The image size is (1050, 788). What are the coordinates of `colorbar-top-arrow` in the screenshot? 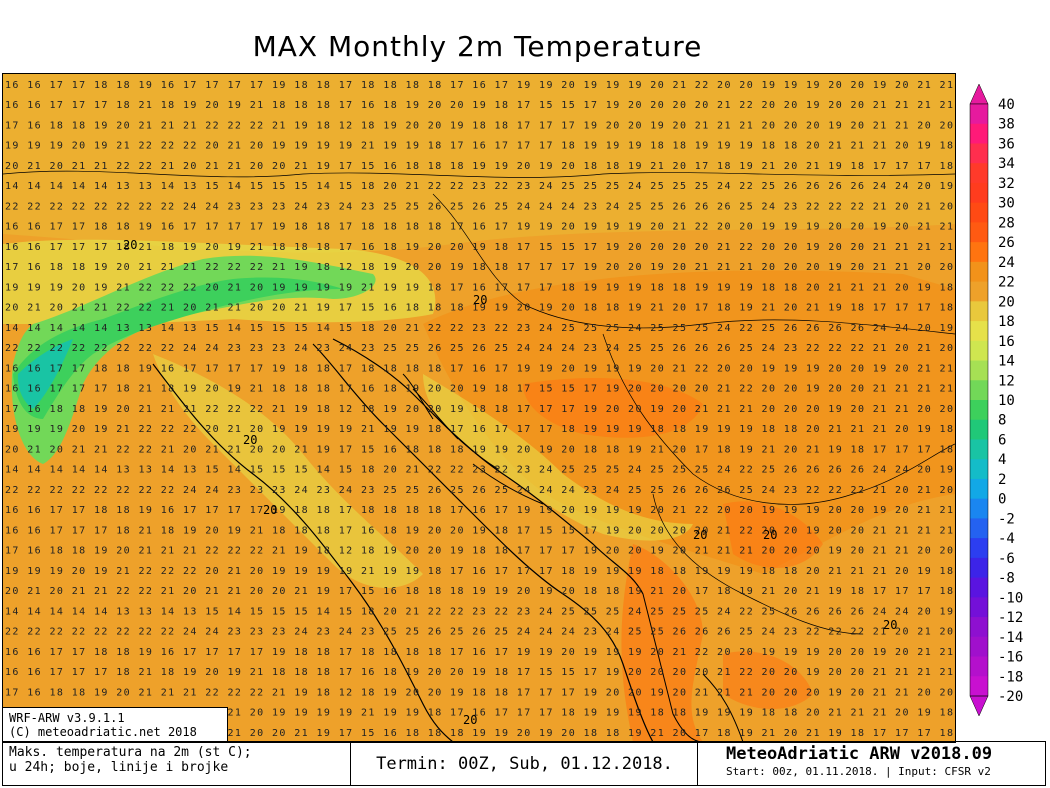 It's located at (979, 94).